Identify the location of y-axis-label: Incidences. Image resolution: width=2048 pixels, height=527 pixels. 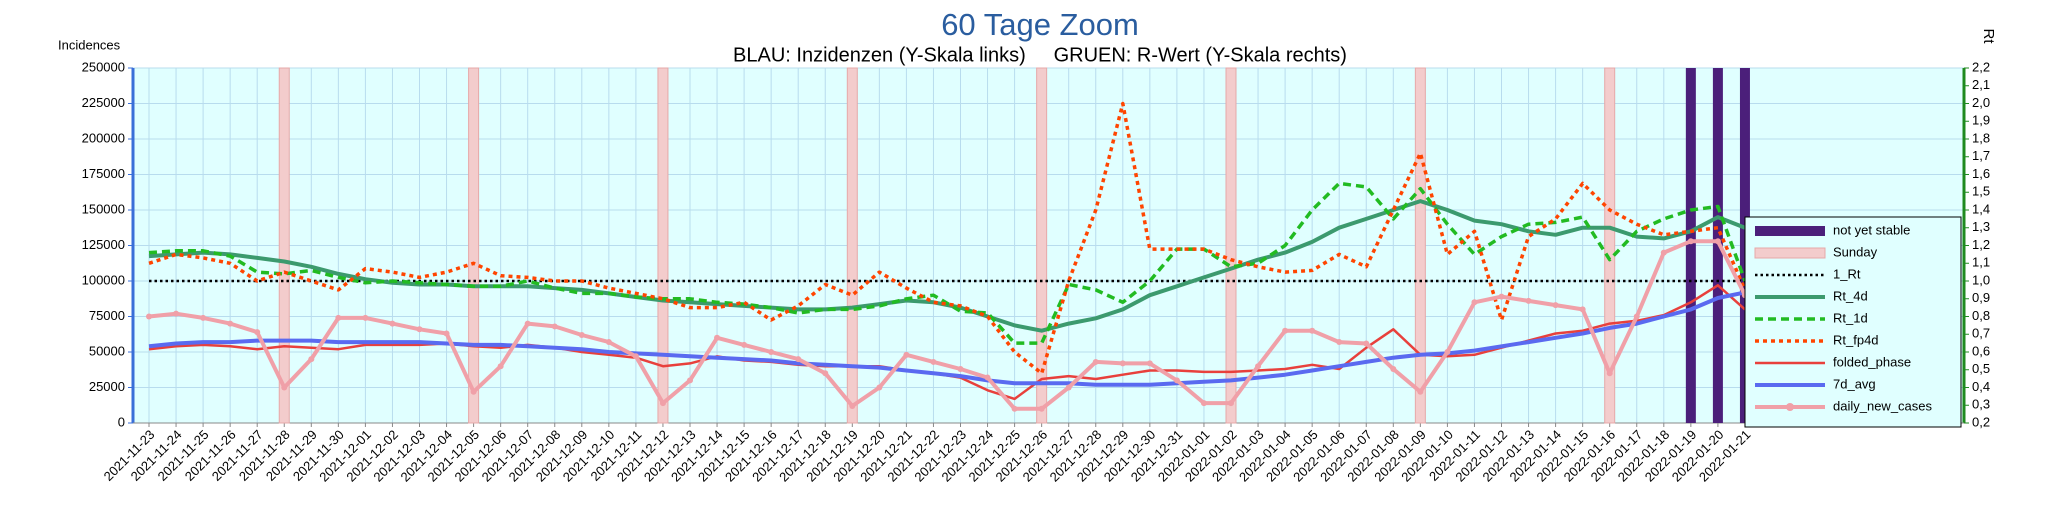
(89, 44).